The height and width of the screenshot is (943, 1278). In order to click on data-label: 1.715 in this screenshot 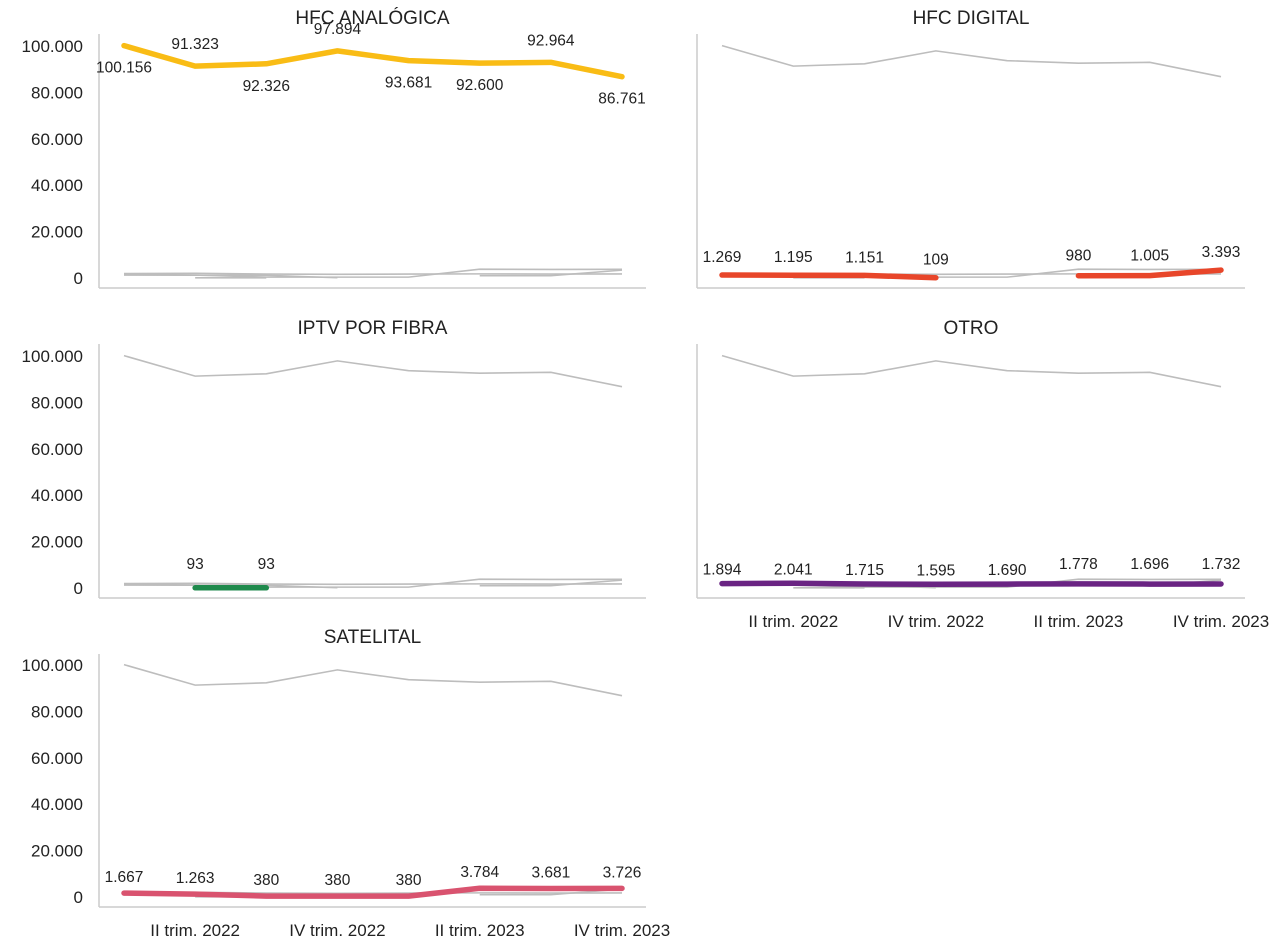, I will do `click(864, 570)`.